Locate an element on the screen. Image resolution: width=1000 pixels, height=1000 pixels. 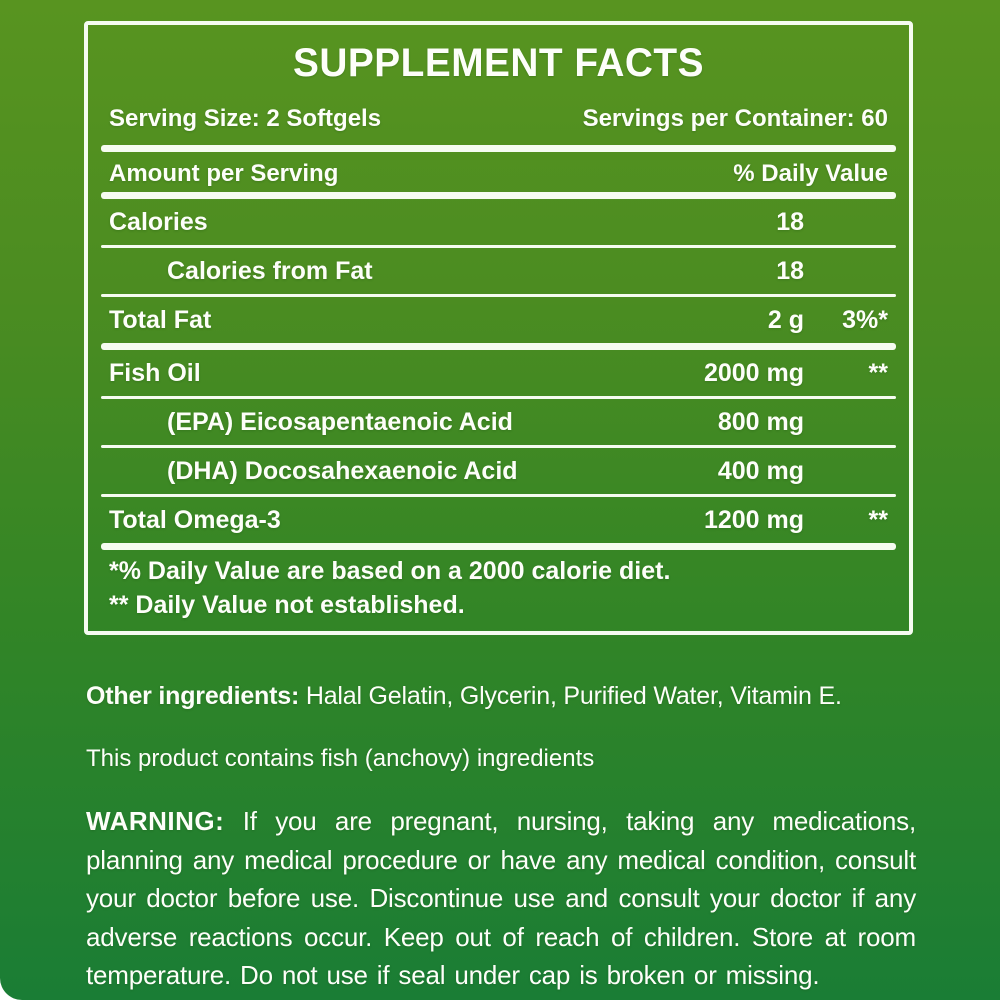
daily-value-header: % Daily Value is located at coordinates (810, 173).